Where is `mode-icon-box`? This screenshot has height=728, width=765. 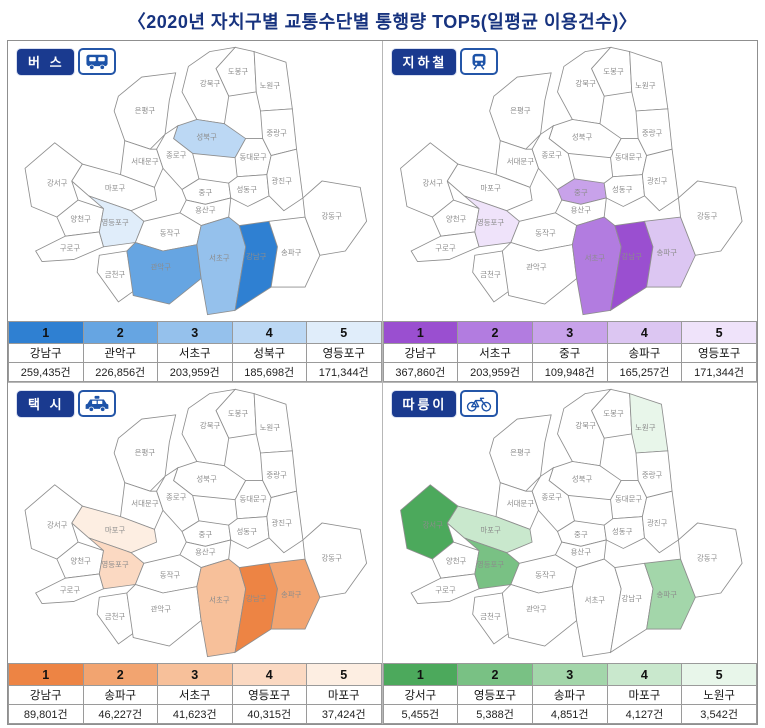 mode-icon-box is located at coordinates (96, 403).